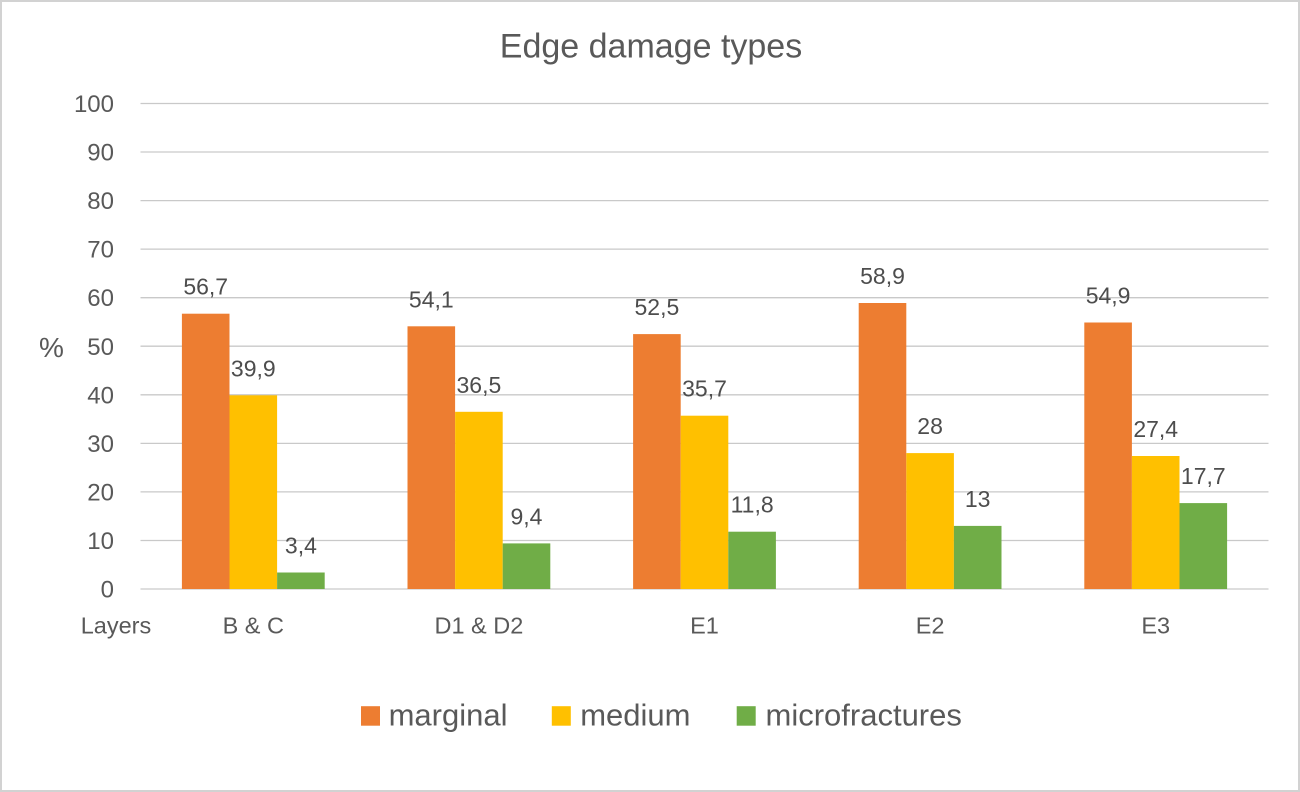 The height and width of the screenshot is (792, 1300). I want to click on svg-text: 9,4, so click(527, 516).